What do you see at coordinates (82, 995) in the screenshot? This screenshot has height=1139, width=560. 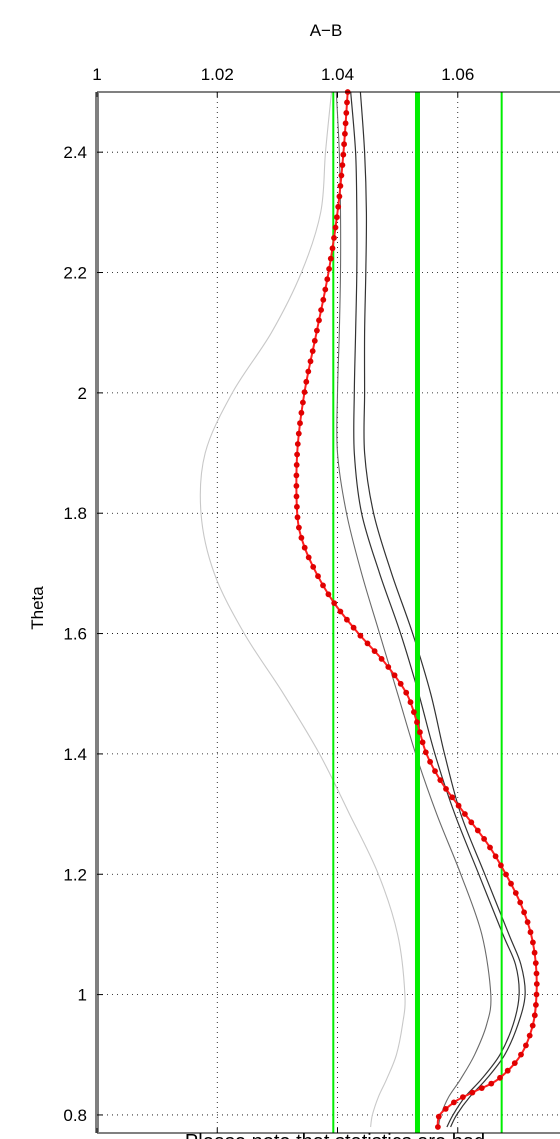 I see `y-tick-label: 1` at bounding box center [82, 995].